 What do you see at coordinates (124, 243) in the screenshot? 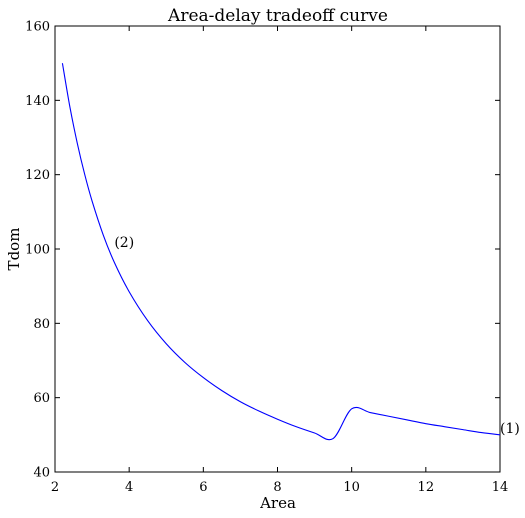
I see `annotation-label: (2)` at bounding box center [124, 243].